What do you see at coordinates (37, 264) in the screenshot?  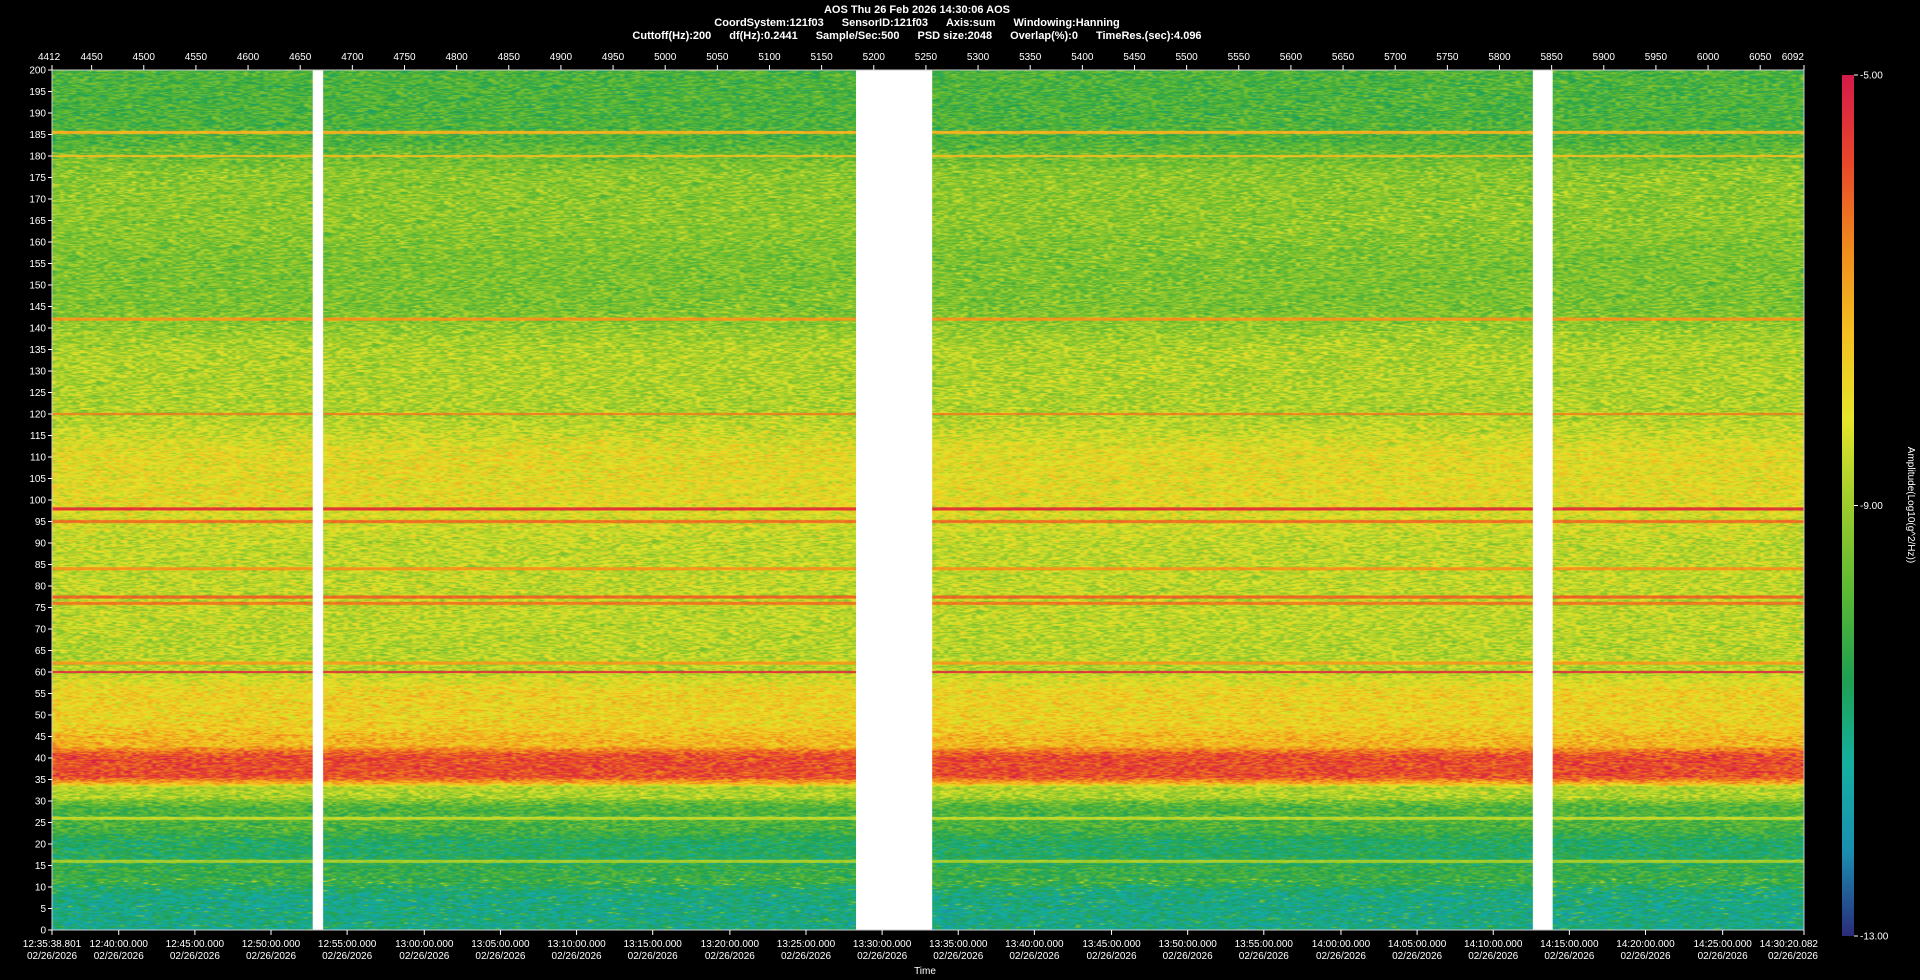 I see `y-tick-label: 155` at bounding box center [37, 264].